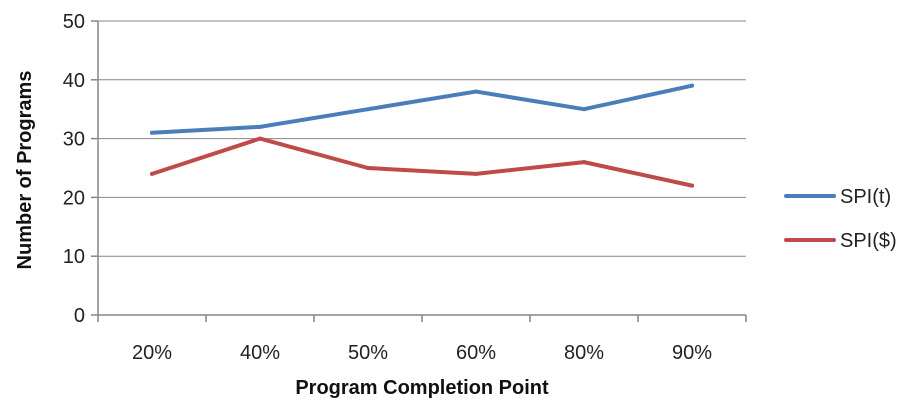 The width and height of the screenshot is (922, 404). I want to click on y-tick-label: 30, so click(74, 140).